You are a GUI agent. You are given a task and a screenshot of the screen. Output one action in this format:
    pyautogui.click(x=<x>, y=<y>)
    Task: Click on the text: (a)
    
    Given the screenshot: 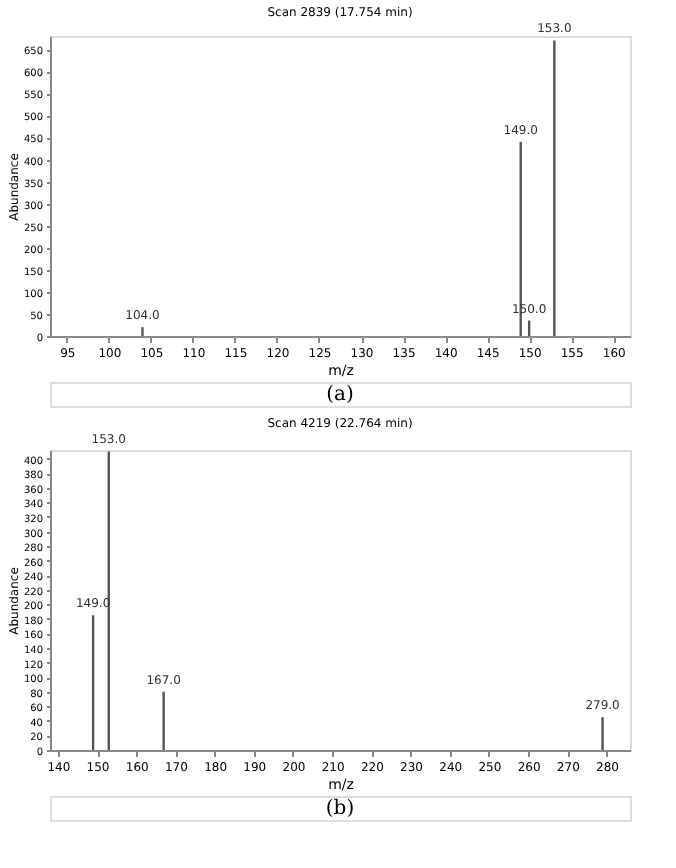 What is the action you would take?
    pyautogui.click(x=340, y=395)
    